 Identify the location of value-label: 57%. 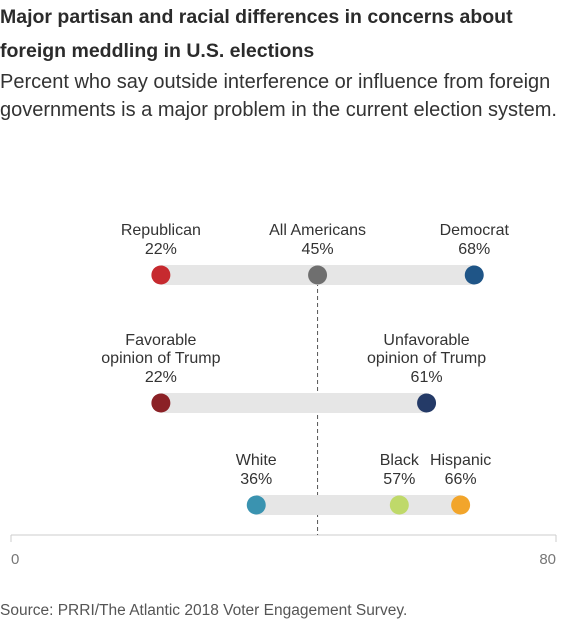
(399, 479).